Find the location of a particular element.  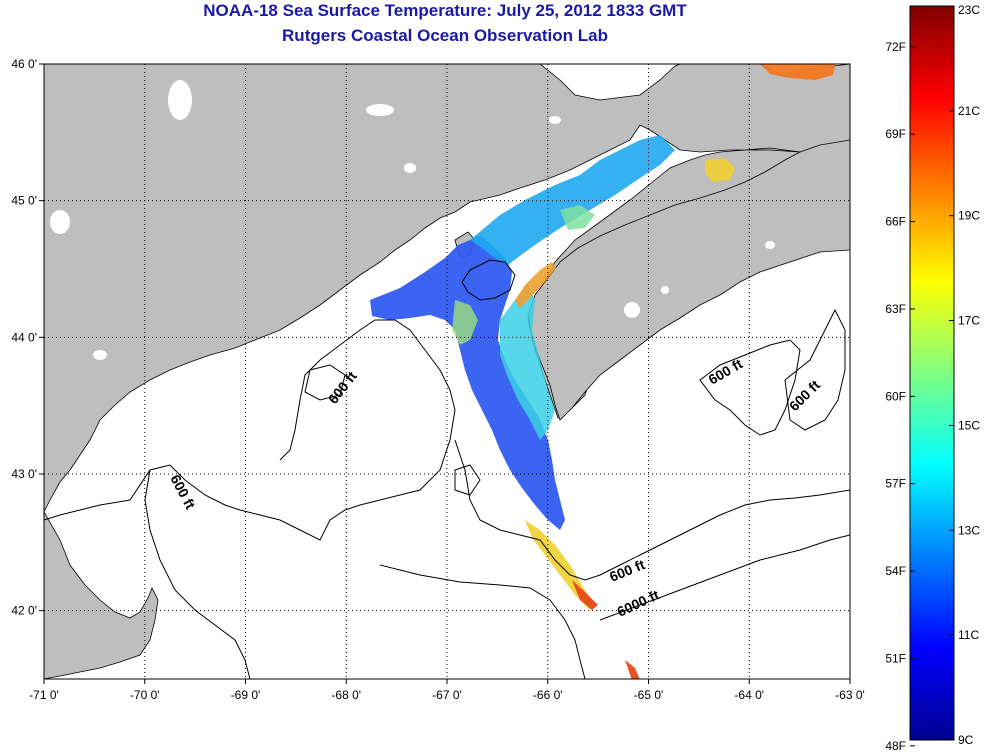

colorbar-fahrenheit-labels: 72F 69F 66F 63F 60F 57F 54F 51F 48F is located at coordinates (900, 396).